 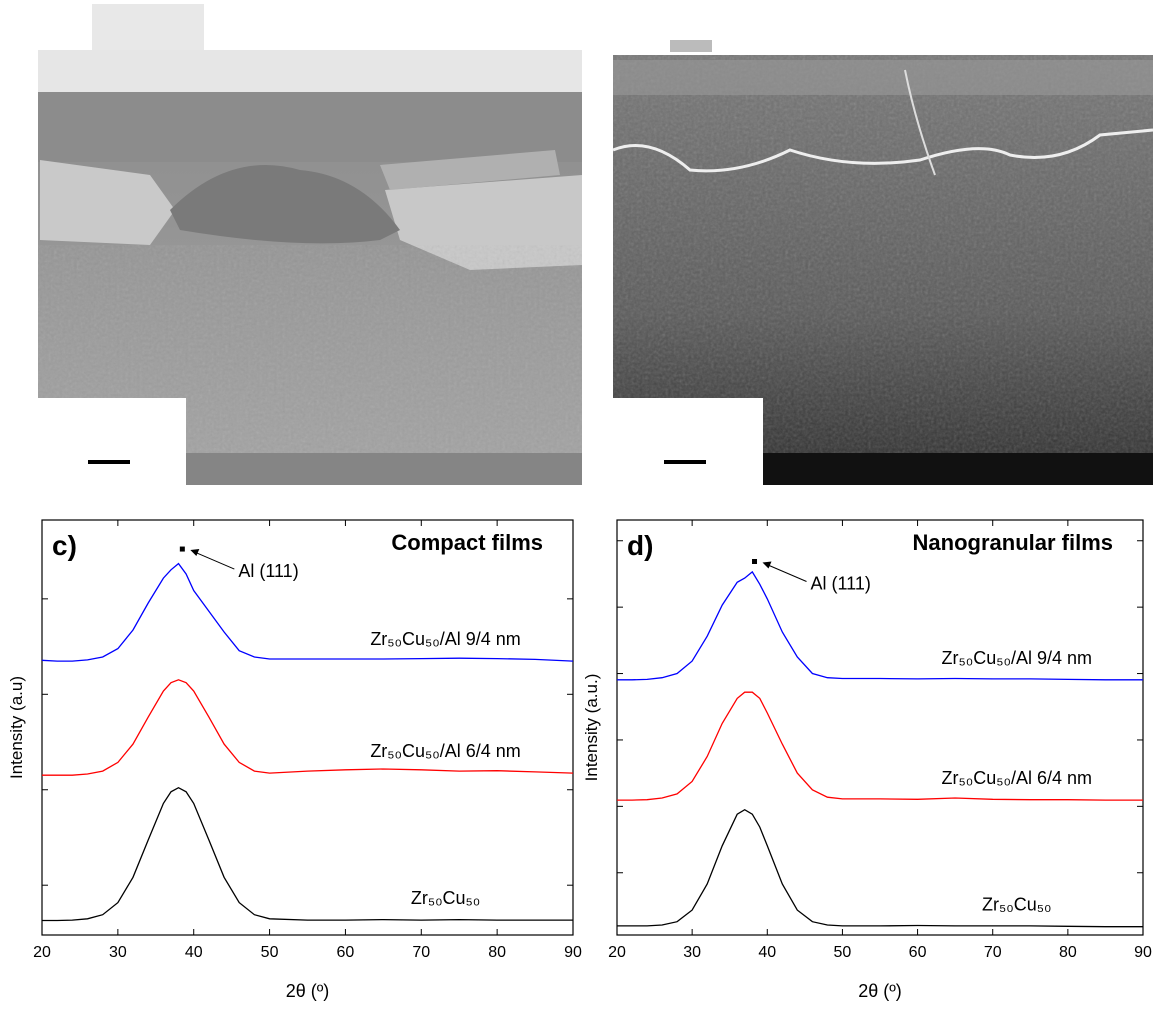 What do you see at coordinates (640, 545) in the screenshot?
I see `panel-label: d)` at bounding box center [640, 545].